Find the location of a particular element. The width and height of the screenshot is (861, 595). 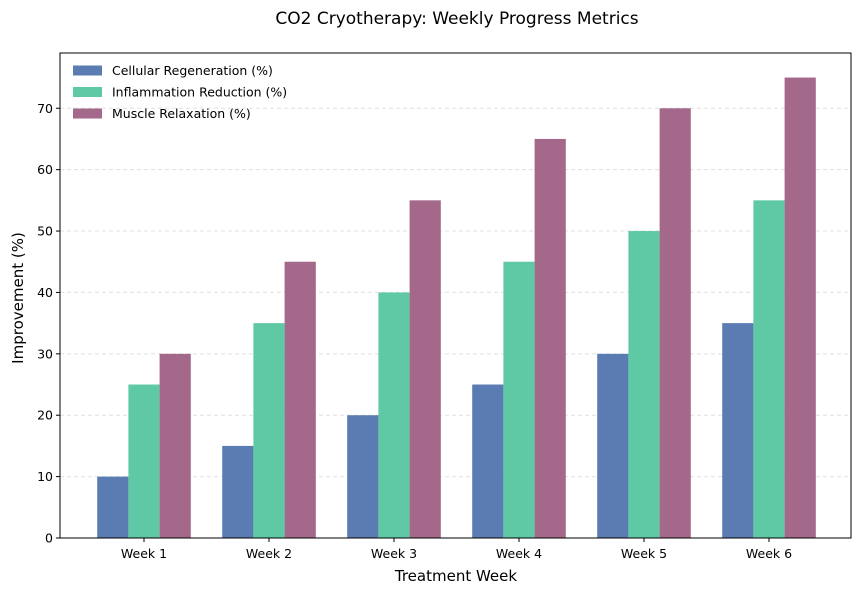

x-axis-label: Treatment Week is located at coordinates (456, 576).